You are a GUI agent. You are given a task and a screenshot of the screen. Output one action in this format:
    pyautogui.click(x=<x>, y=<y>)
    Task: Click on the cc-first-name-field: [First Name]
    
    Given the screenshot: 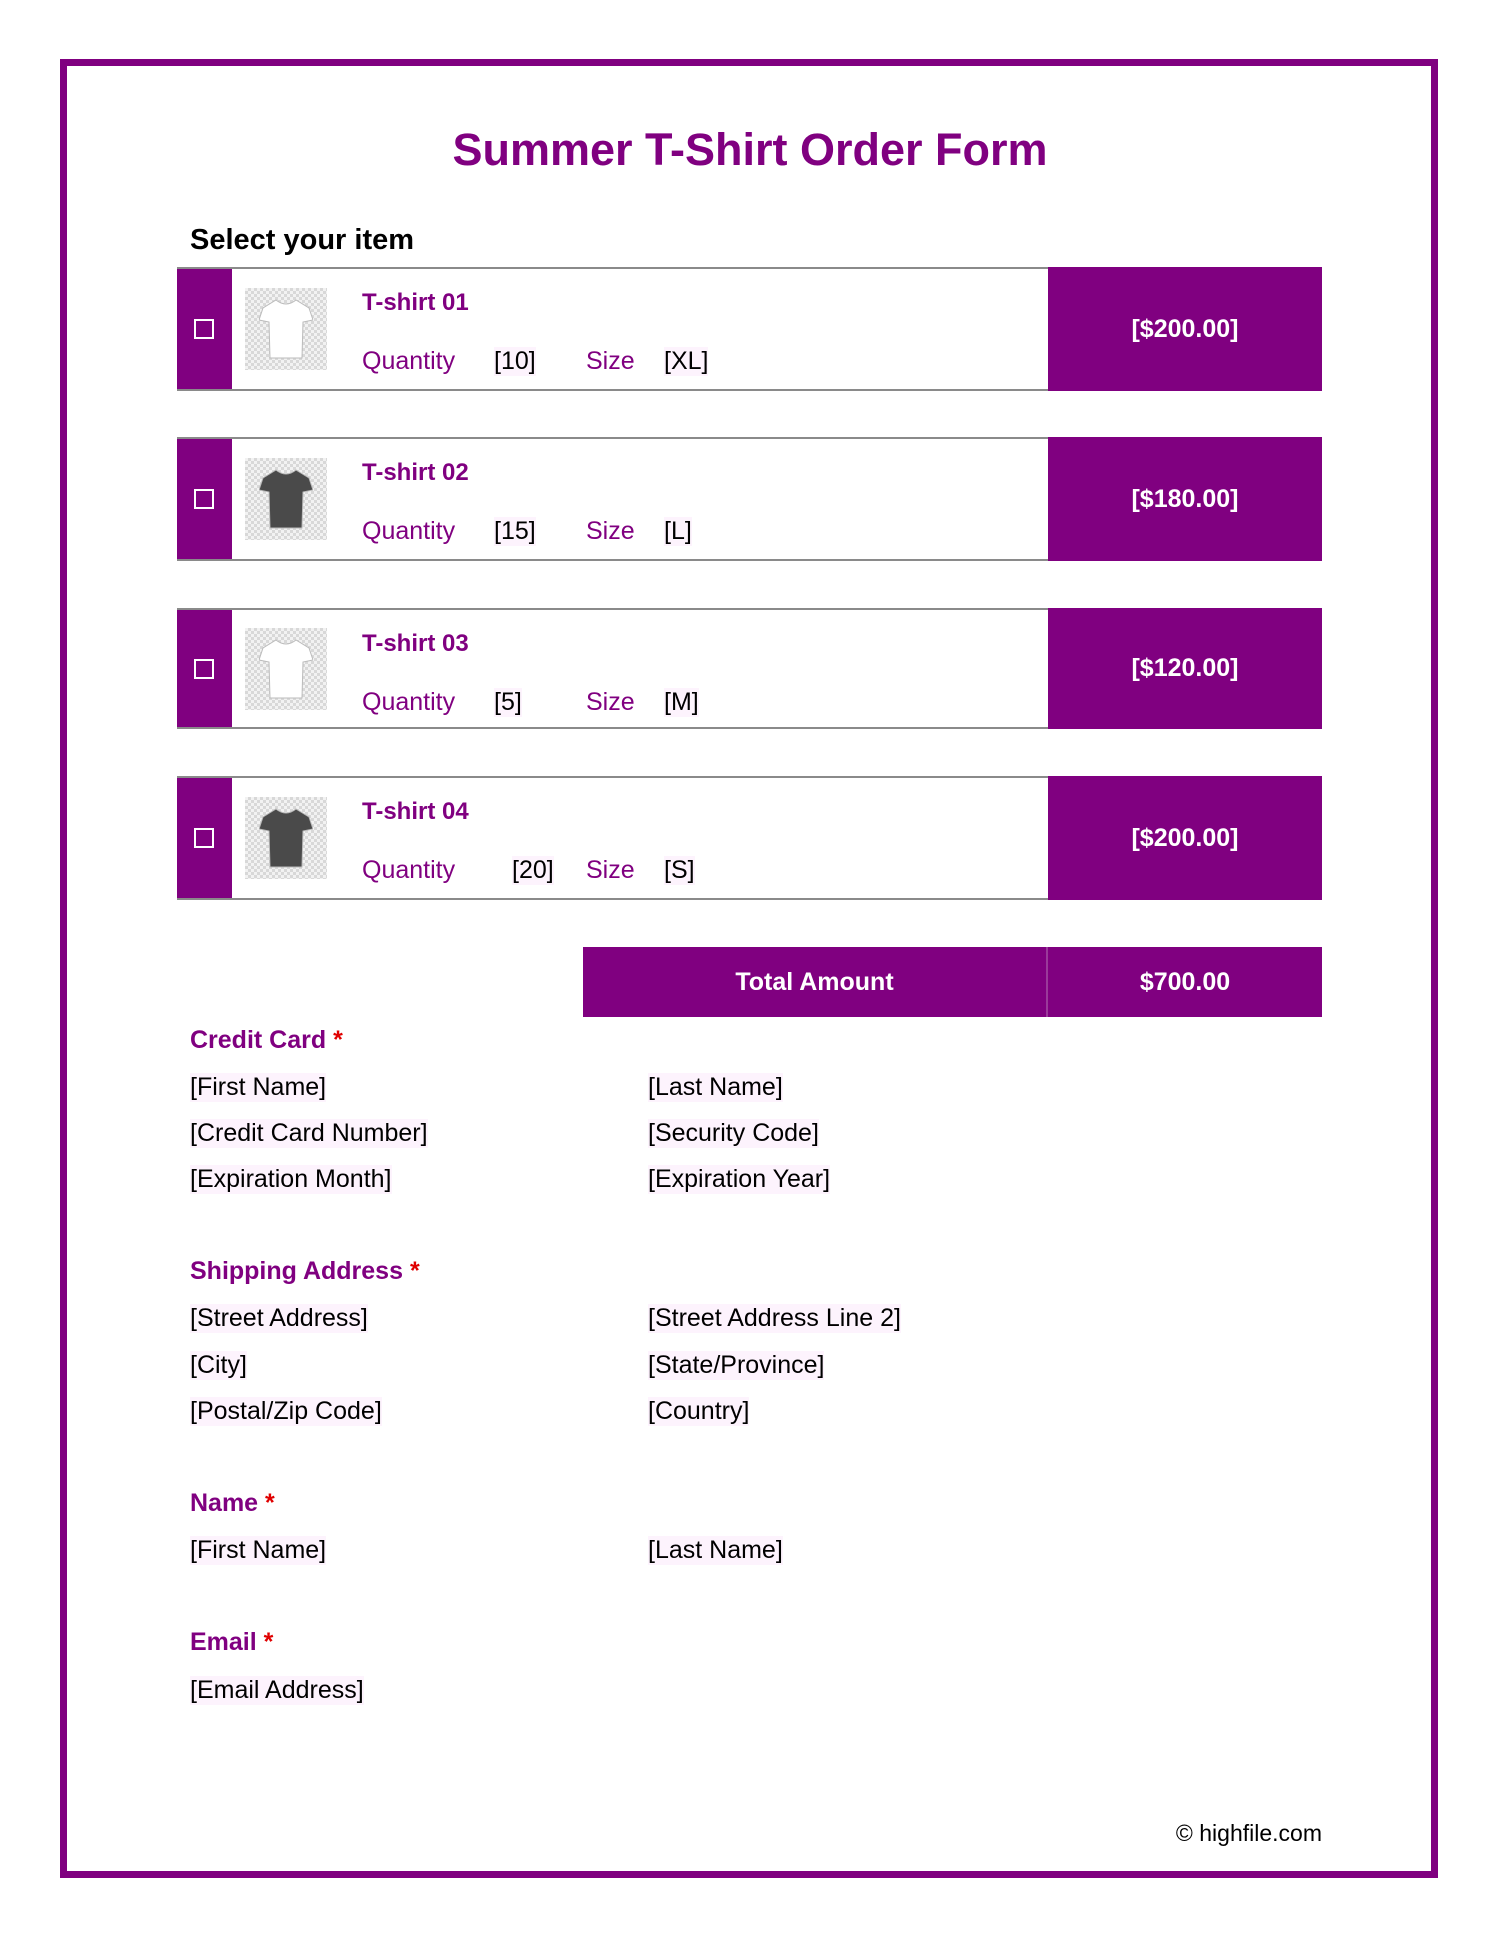 What is the action you would take?
    pyautogui.click(x=258, y=1087)
    